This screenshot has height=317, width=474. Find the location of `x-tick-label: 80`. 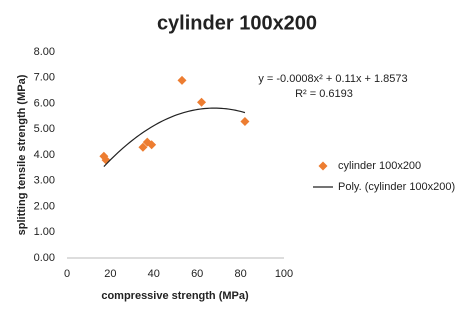

x-tick-label: 80 is located at coordinates (240, 274).